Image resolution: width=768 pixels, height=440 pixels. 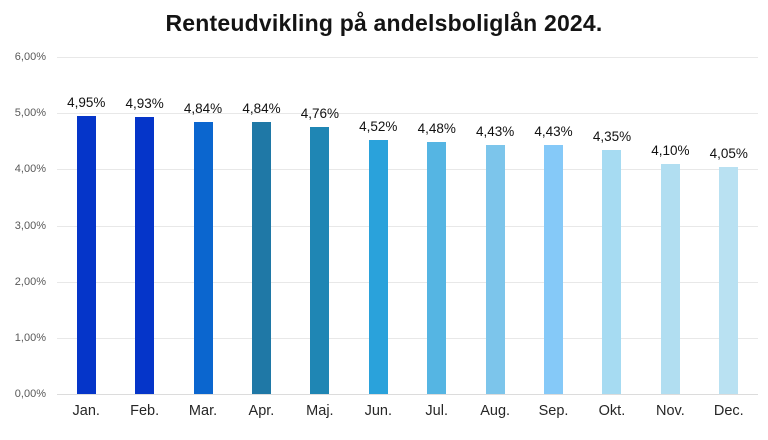 I want to click on y-axis-tick-label: 5,00%, so click(x=30, y=113).